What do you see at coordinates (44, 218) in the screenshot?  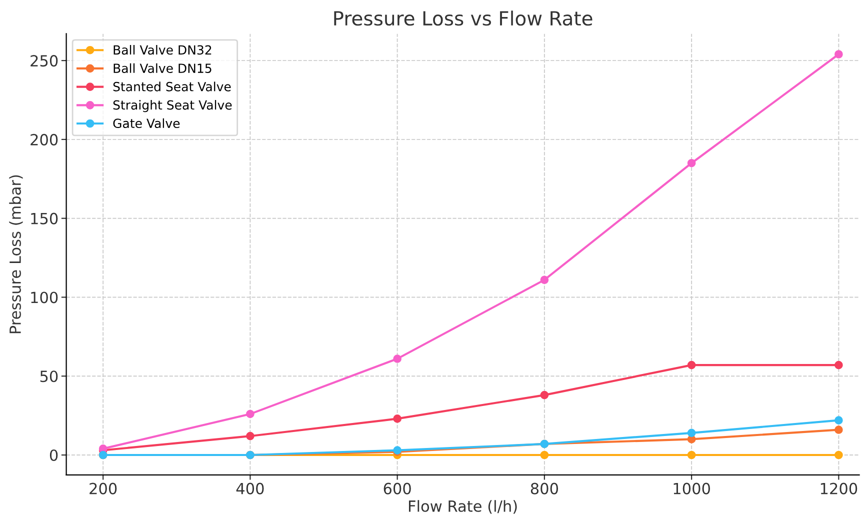 I see `y-tick-label: 150` at bounding box center [44, 218].